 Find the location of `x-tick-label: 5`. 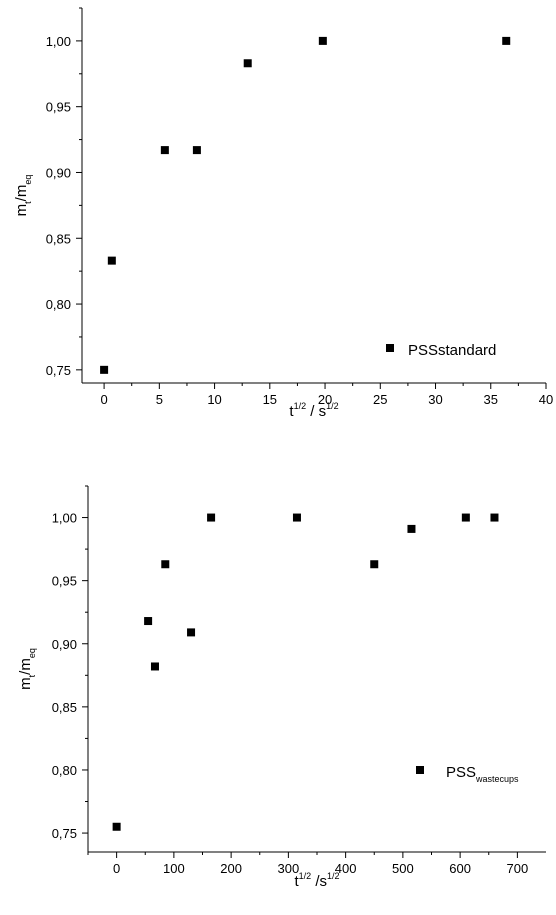

x-tick-label: 5 is located at coordinates (159, 399).